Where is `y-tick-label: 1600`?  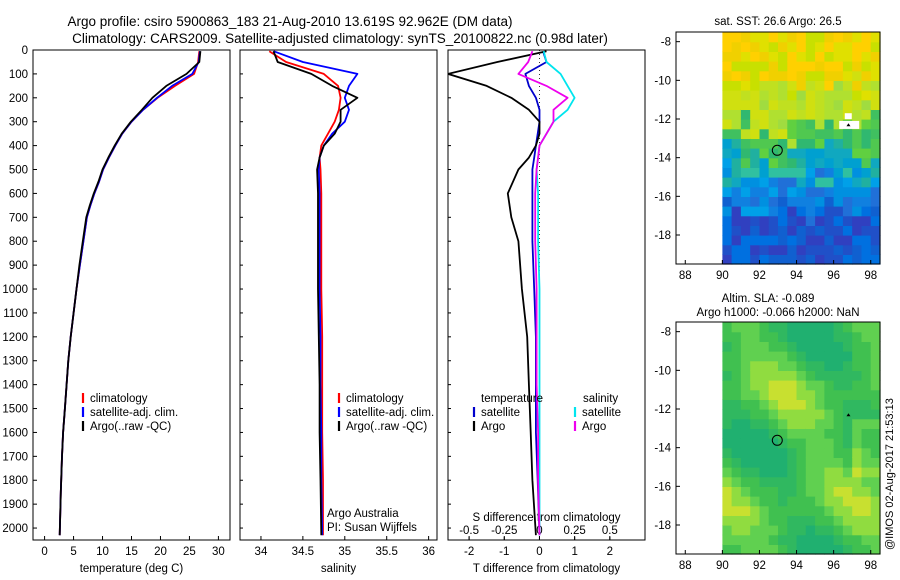
y-tick-label: 1600 is located at coordinates (15, 433).